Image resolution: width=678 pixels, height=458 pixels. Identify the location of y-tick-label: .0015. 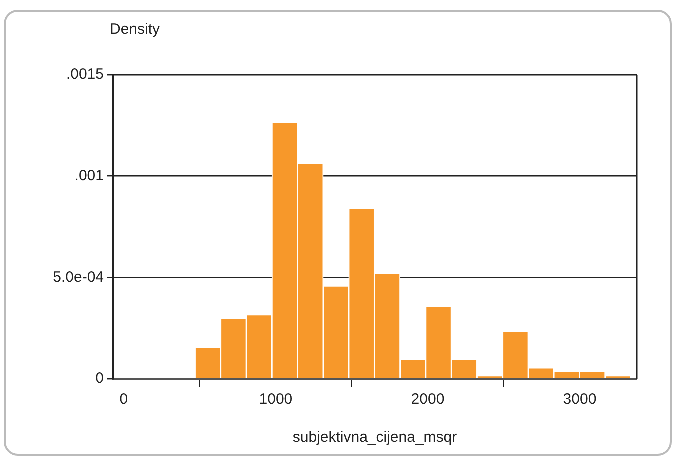
(85, 75).